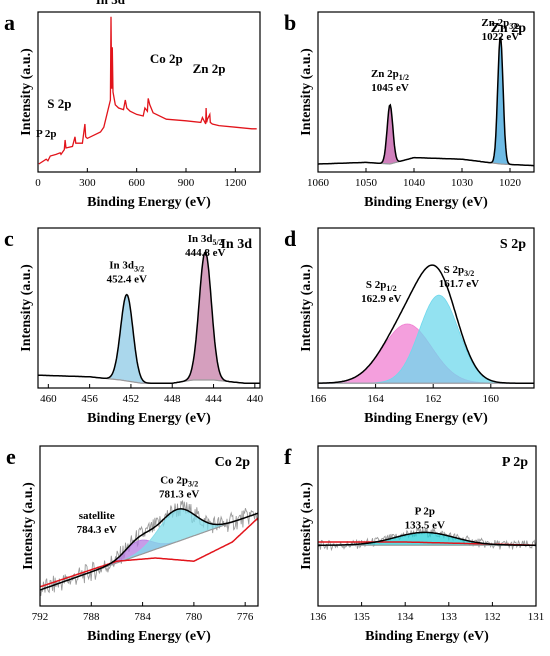  What do you see at coordinates (318, 183) in the screenshot?
I see `x-tick-label: 1060` at bounding box center [318, 183].